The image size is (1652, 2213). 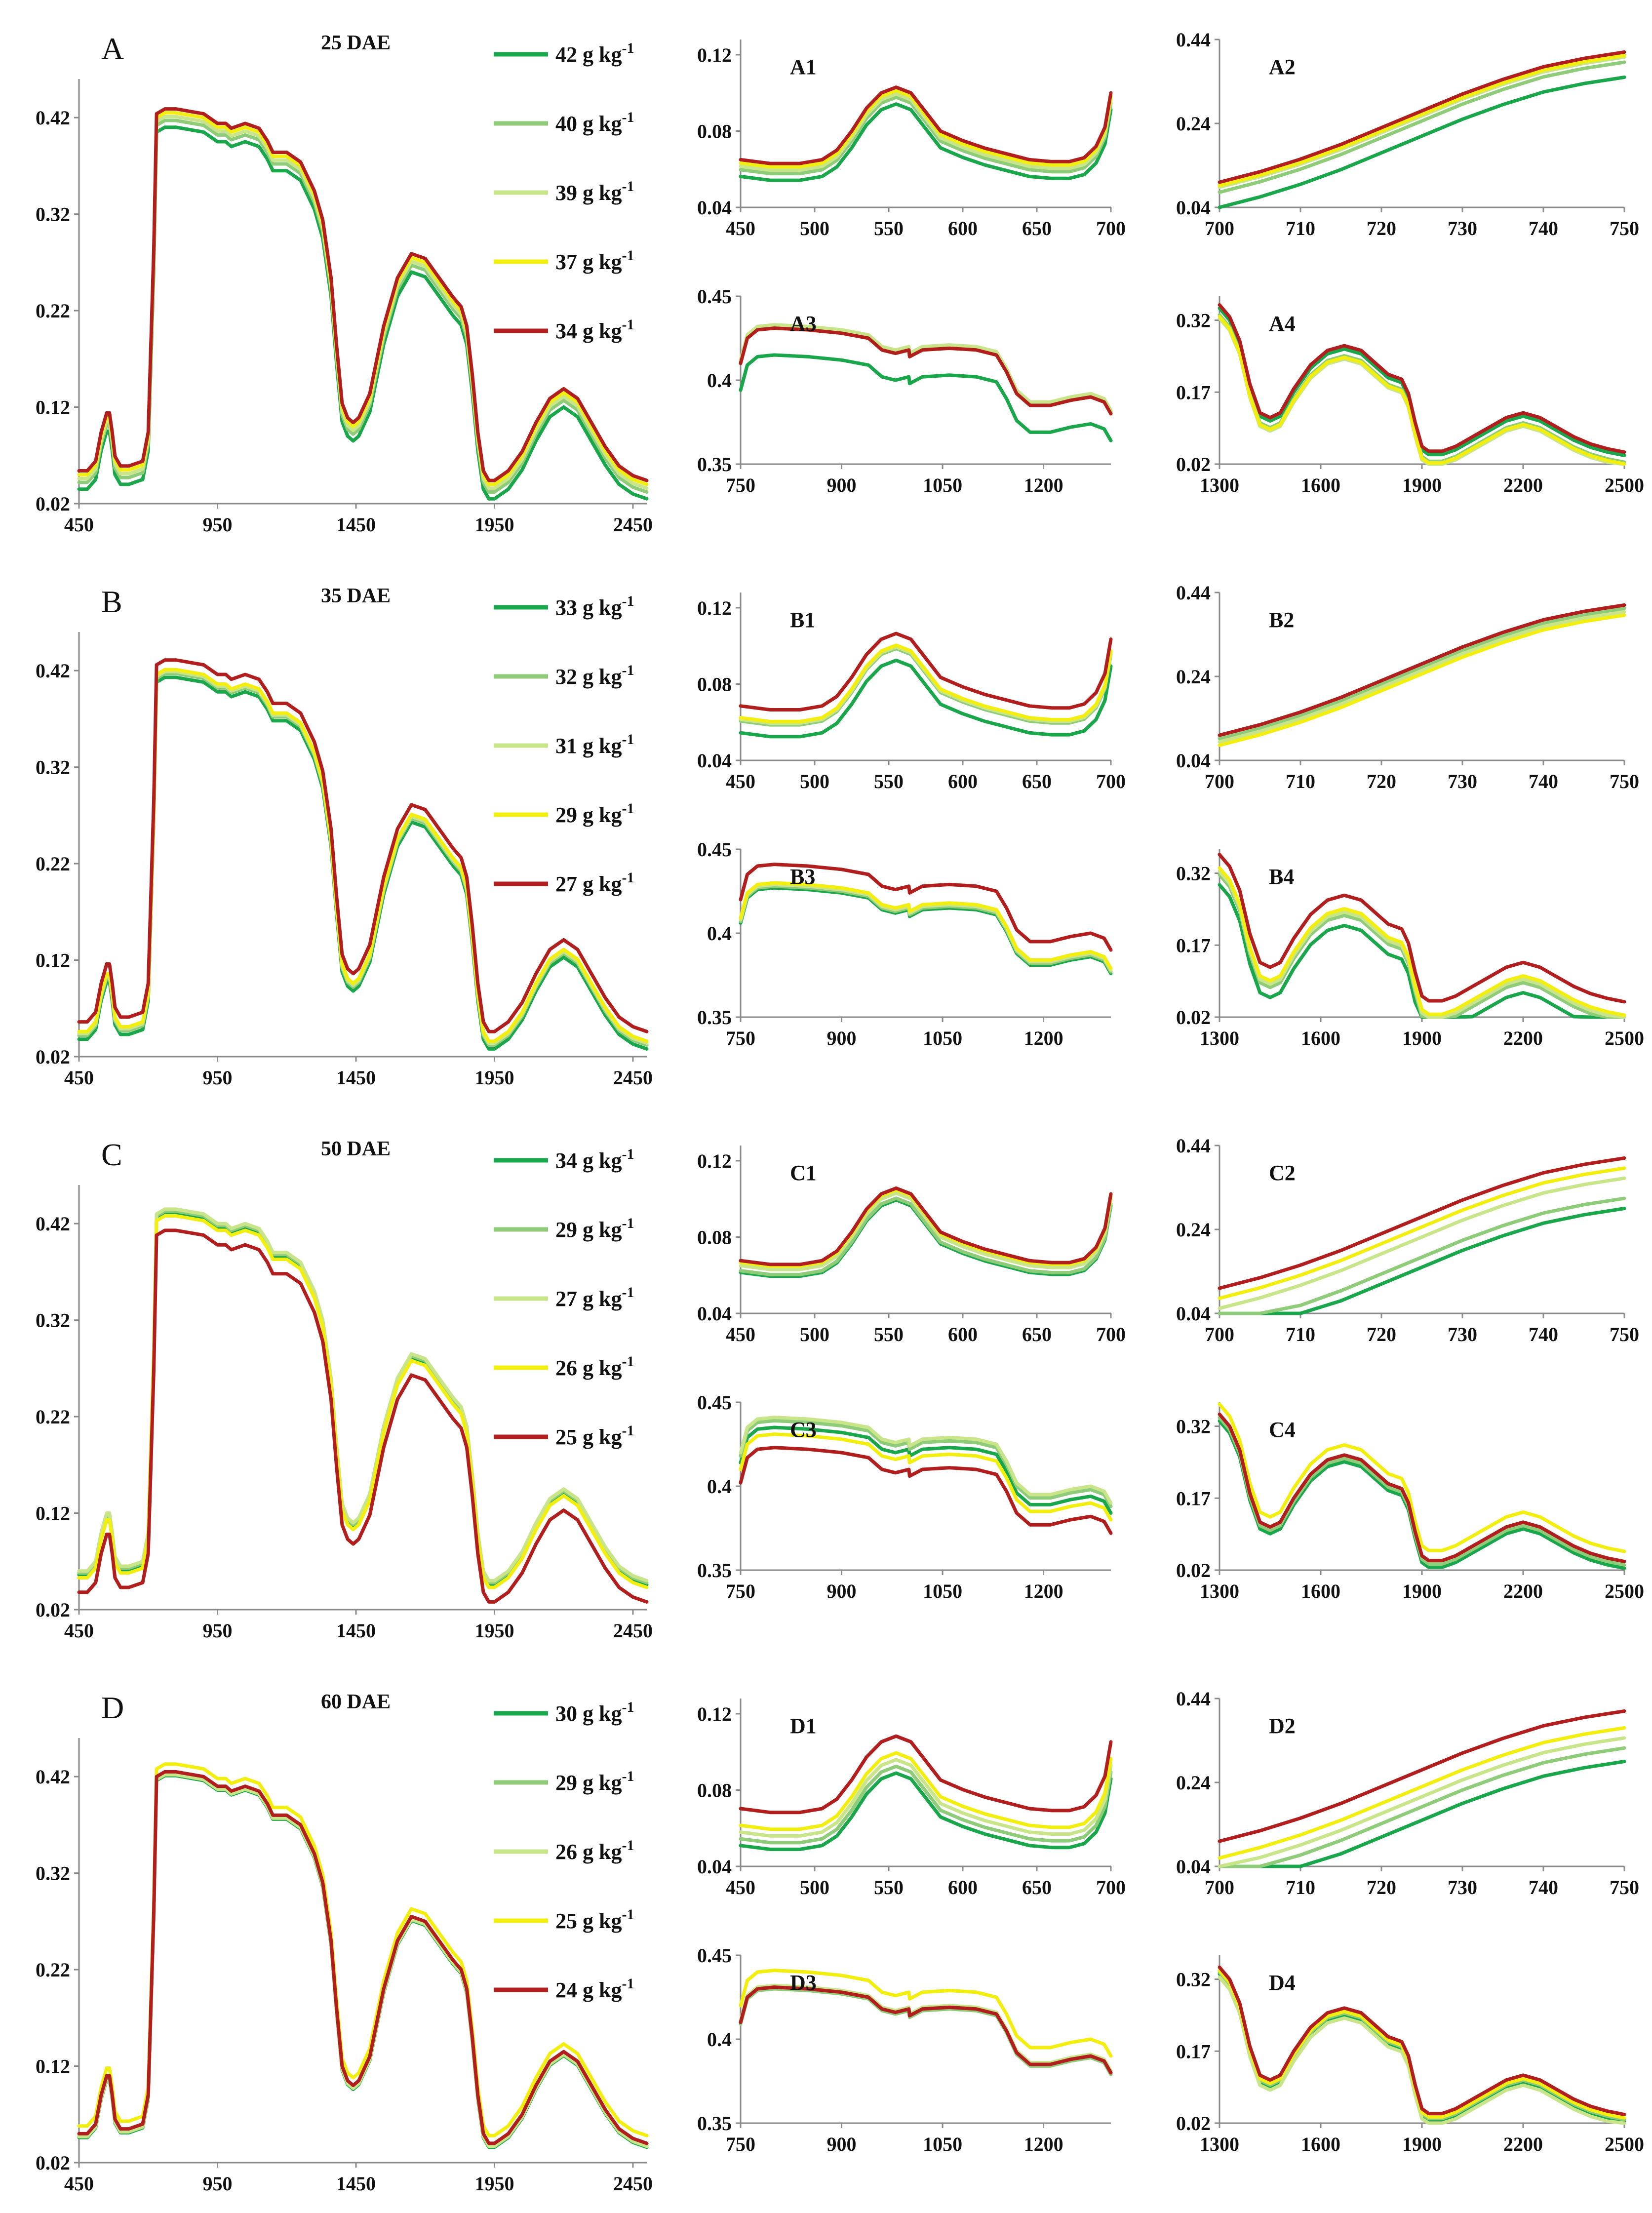 What do you see at coordinates (588, 262) in the screenshot?
I see `legend-text: 37 g kg` at bounding box center [588, 262].